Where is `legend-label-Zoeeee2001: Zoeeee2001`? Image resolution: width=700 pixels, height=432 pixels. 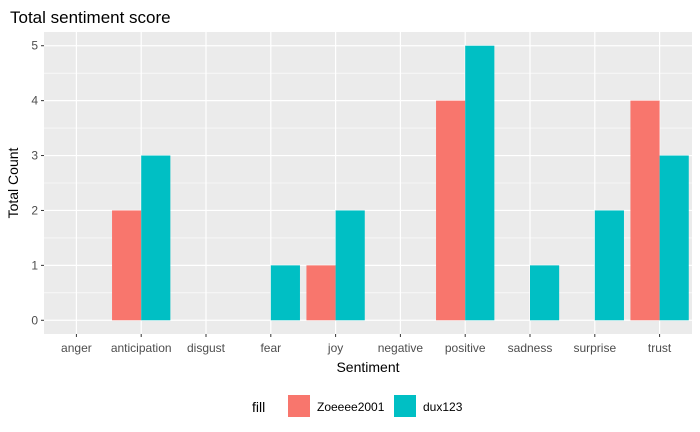
legend-label-Zoeeee2001: Zoeeee2001 is located at coordinates (351, 407).